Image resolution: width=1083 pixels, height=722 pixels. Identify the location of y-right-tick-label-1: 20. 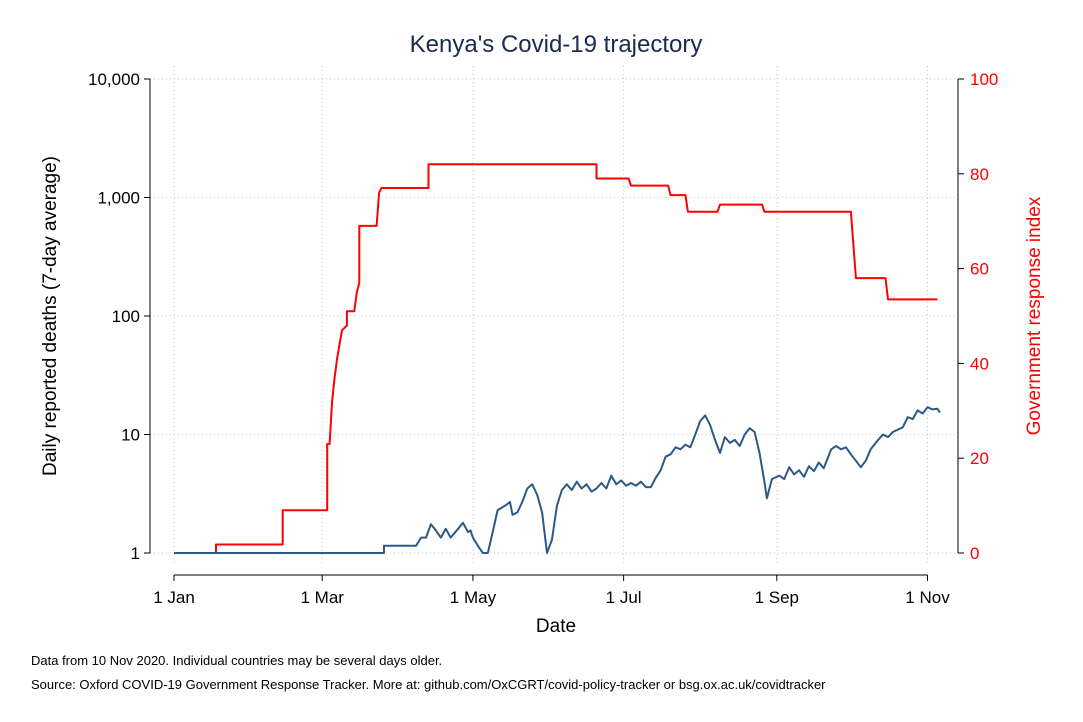
(979, 458).